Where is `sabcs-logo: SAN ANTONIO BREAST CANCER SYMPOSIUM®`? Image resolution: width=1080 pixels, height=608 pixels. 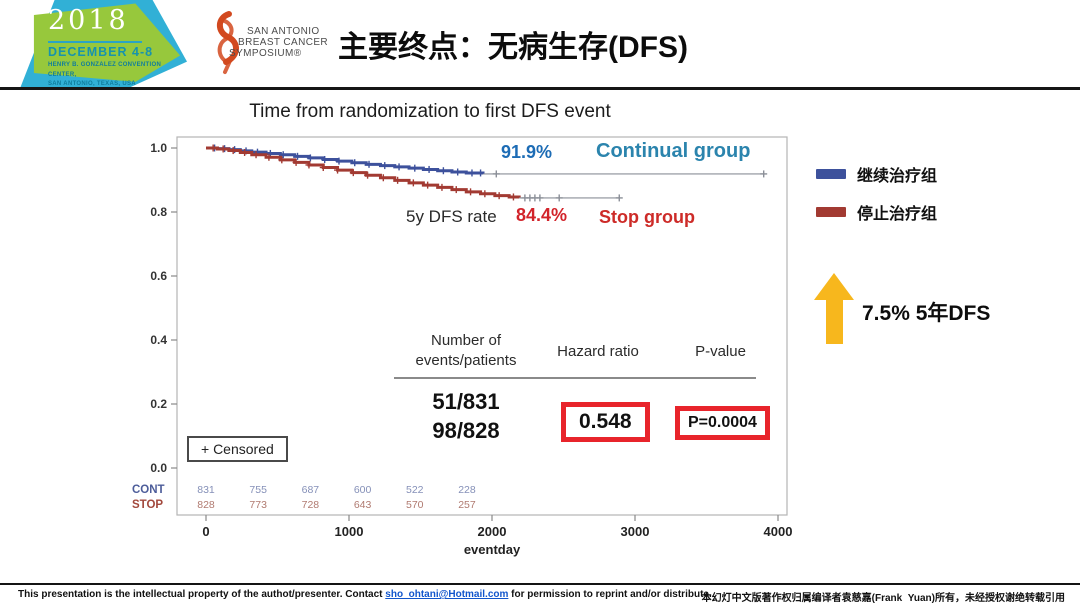 sabcs-logo: SAN ANTONIO BREAST CANCER SYMPOSIUM® is located at coordinates (280, 45).